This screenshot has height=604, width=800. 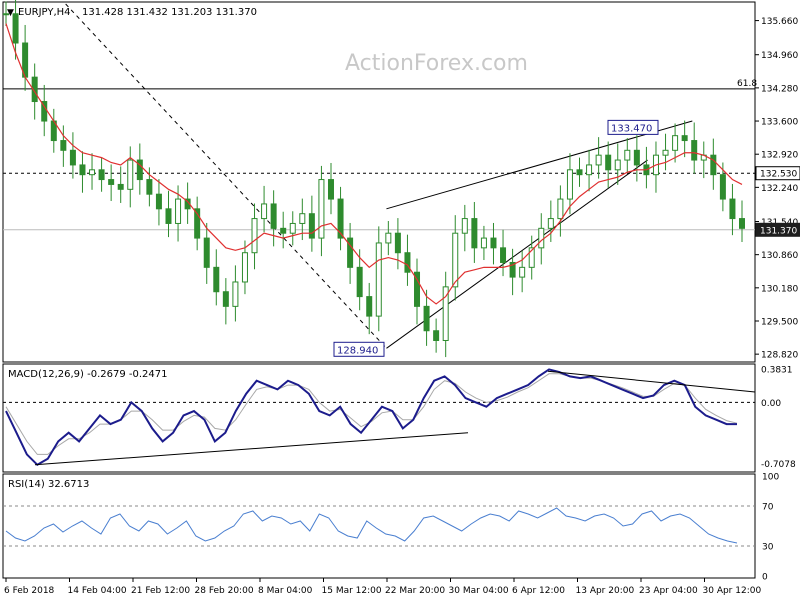 What do you see at coordinates (779, 289) in the screenshot?
I see `price-tick-label: 130.180` at bounding box center [779, 289].